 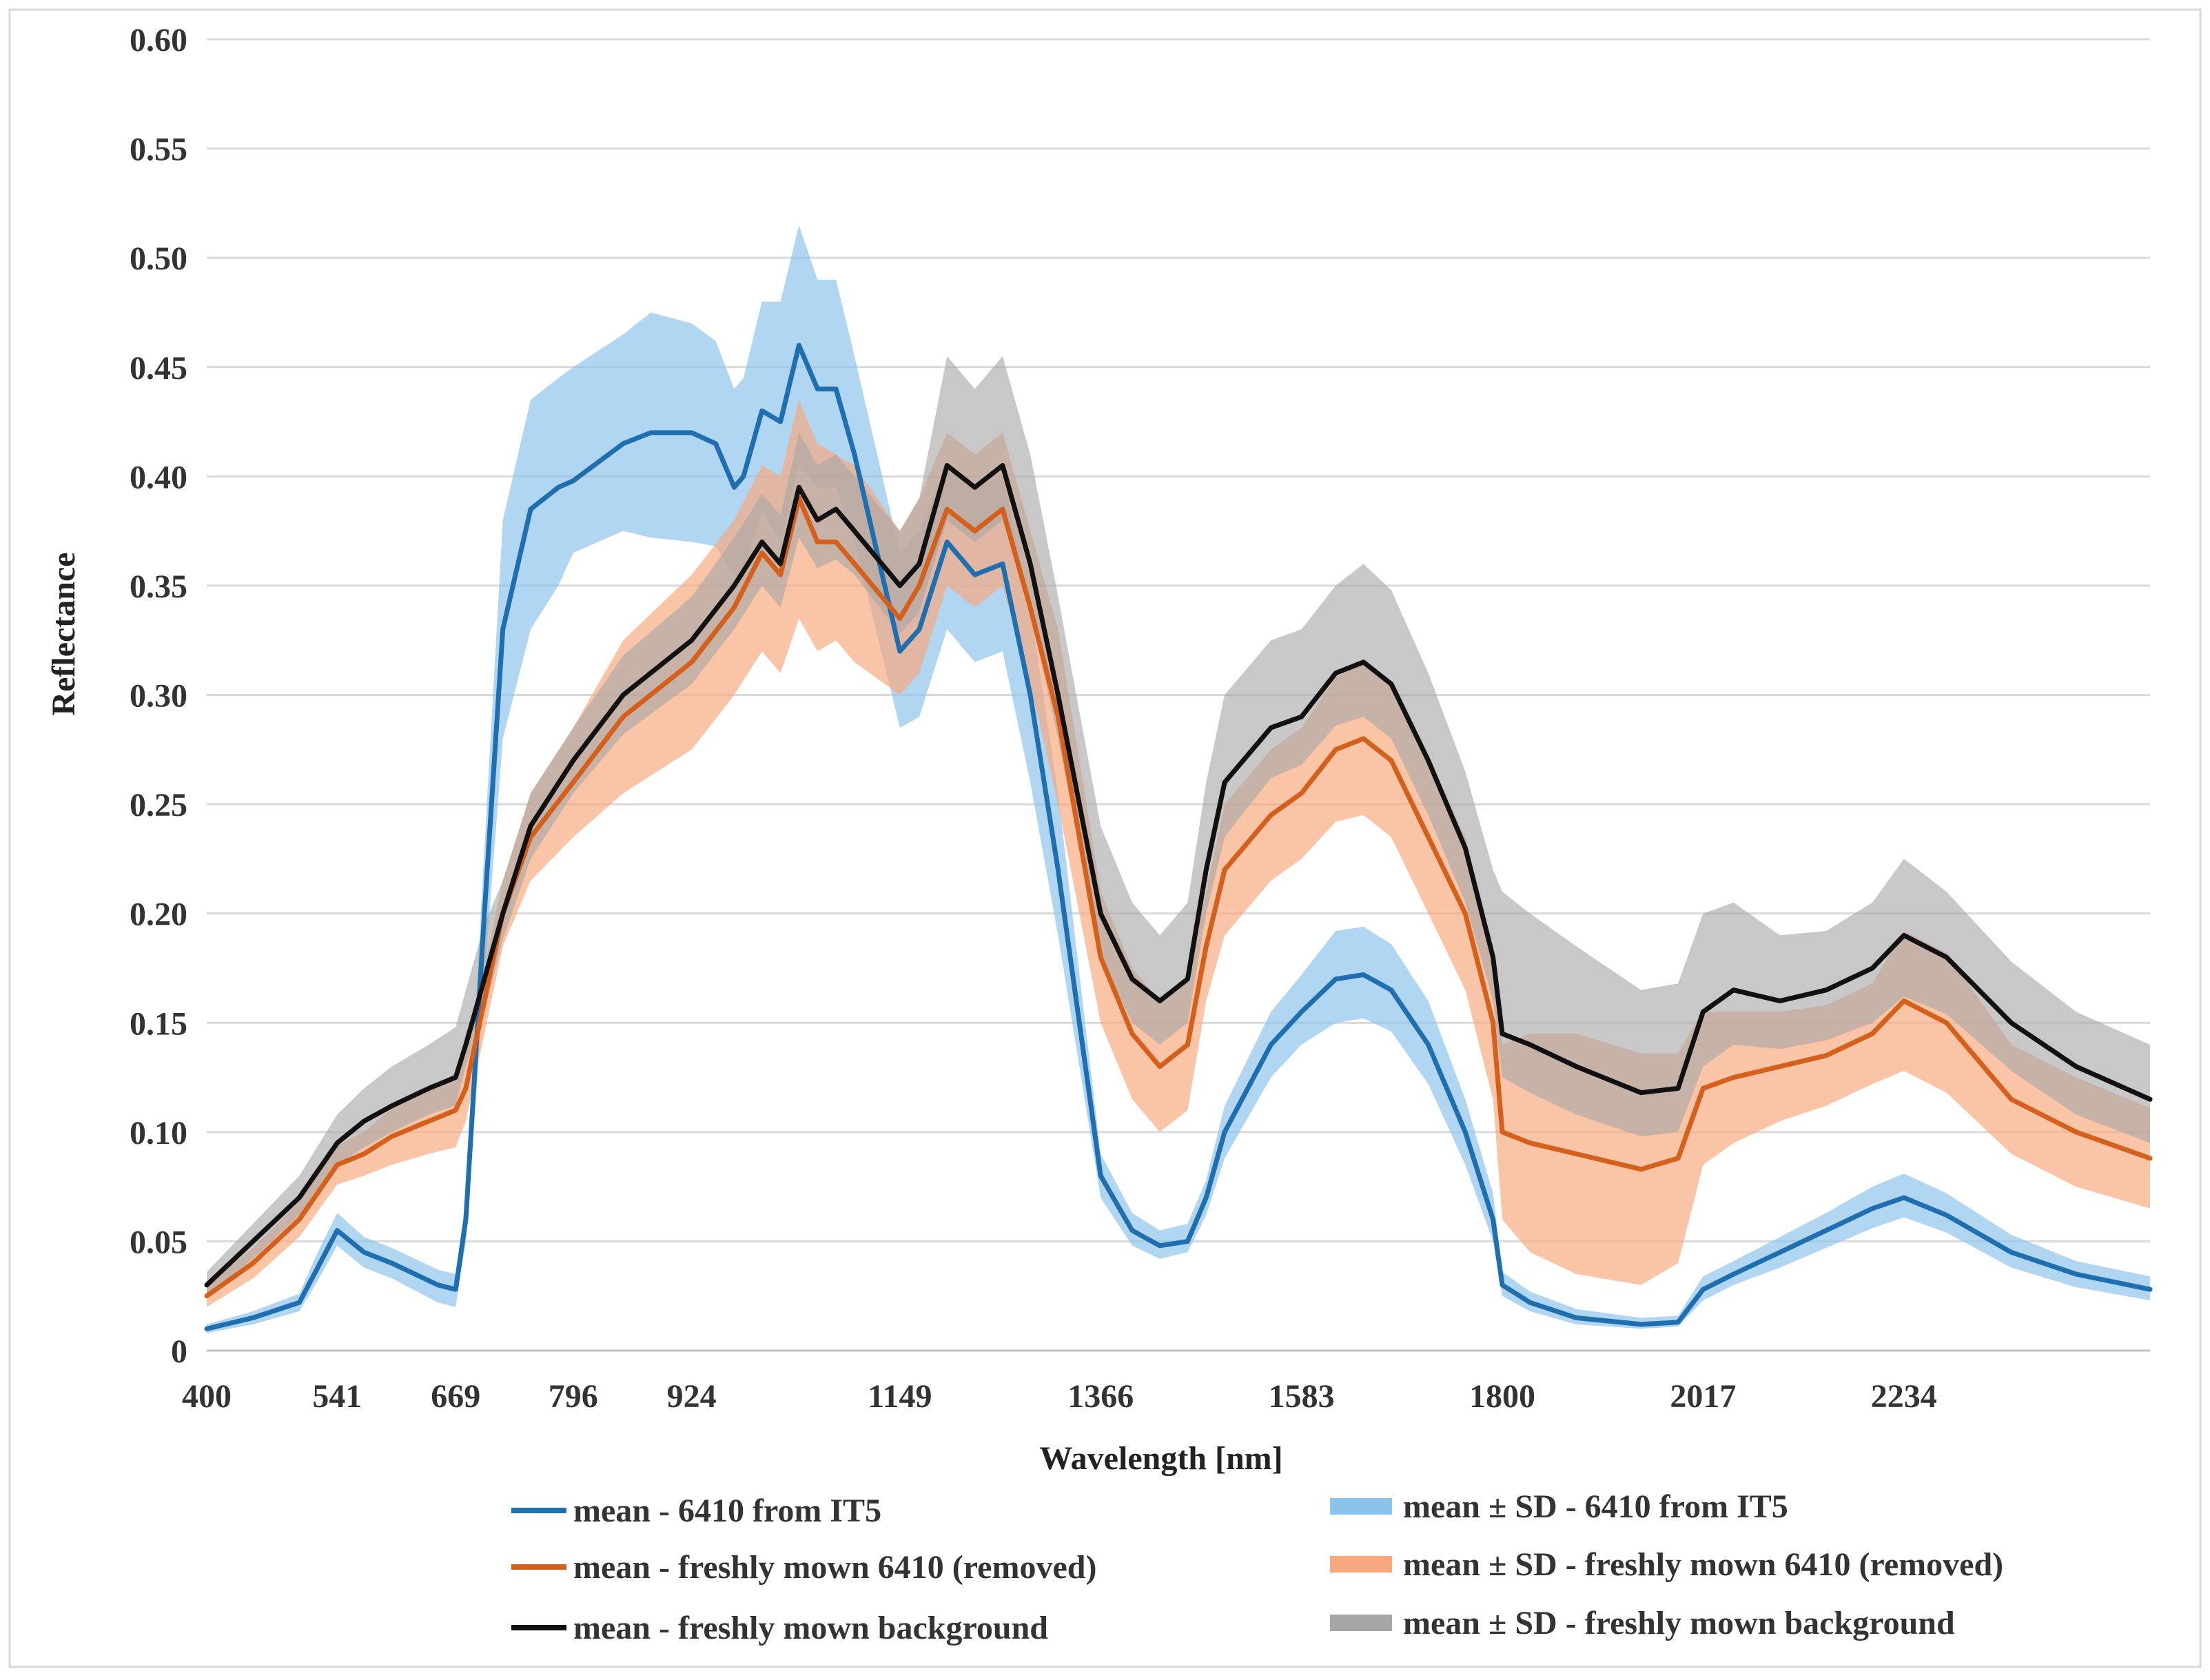 I want to click on x-tick-label: 1366, so click(x=1100, y=1396).